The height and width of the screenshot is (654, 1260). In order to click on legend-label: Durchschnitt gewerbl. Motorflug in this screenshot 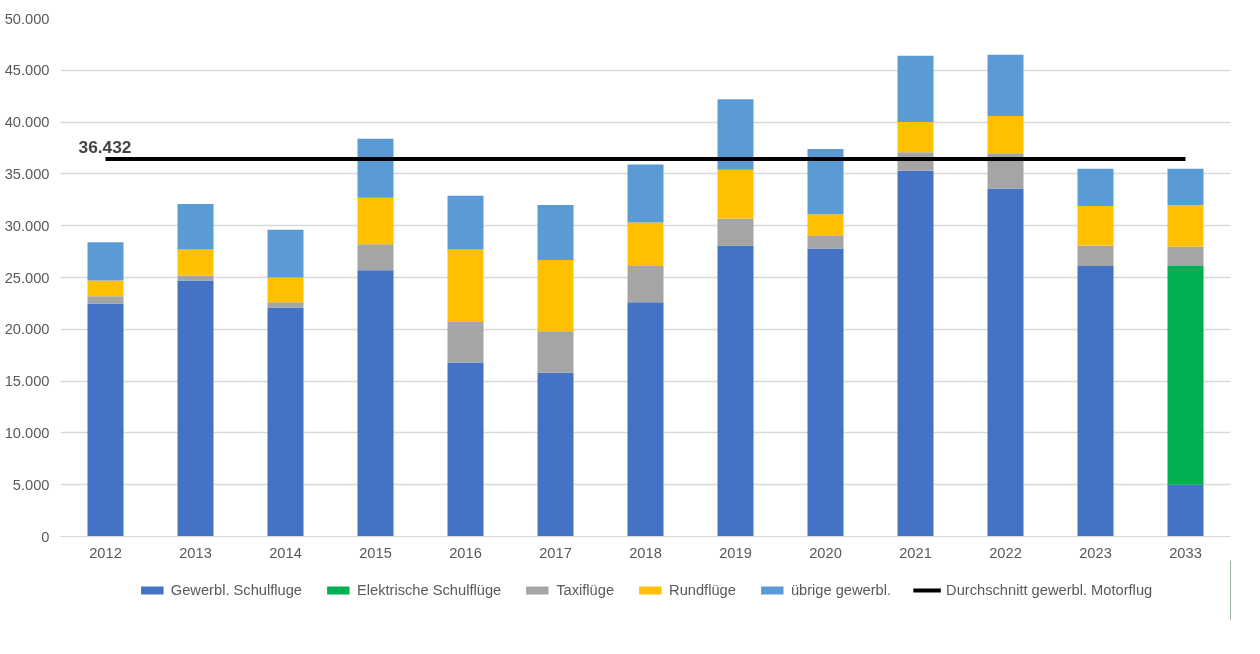, I will do `click(1049, 590)`.